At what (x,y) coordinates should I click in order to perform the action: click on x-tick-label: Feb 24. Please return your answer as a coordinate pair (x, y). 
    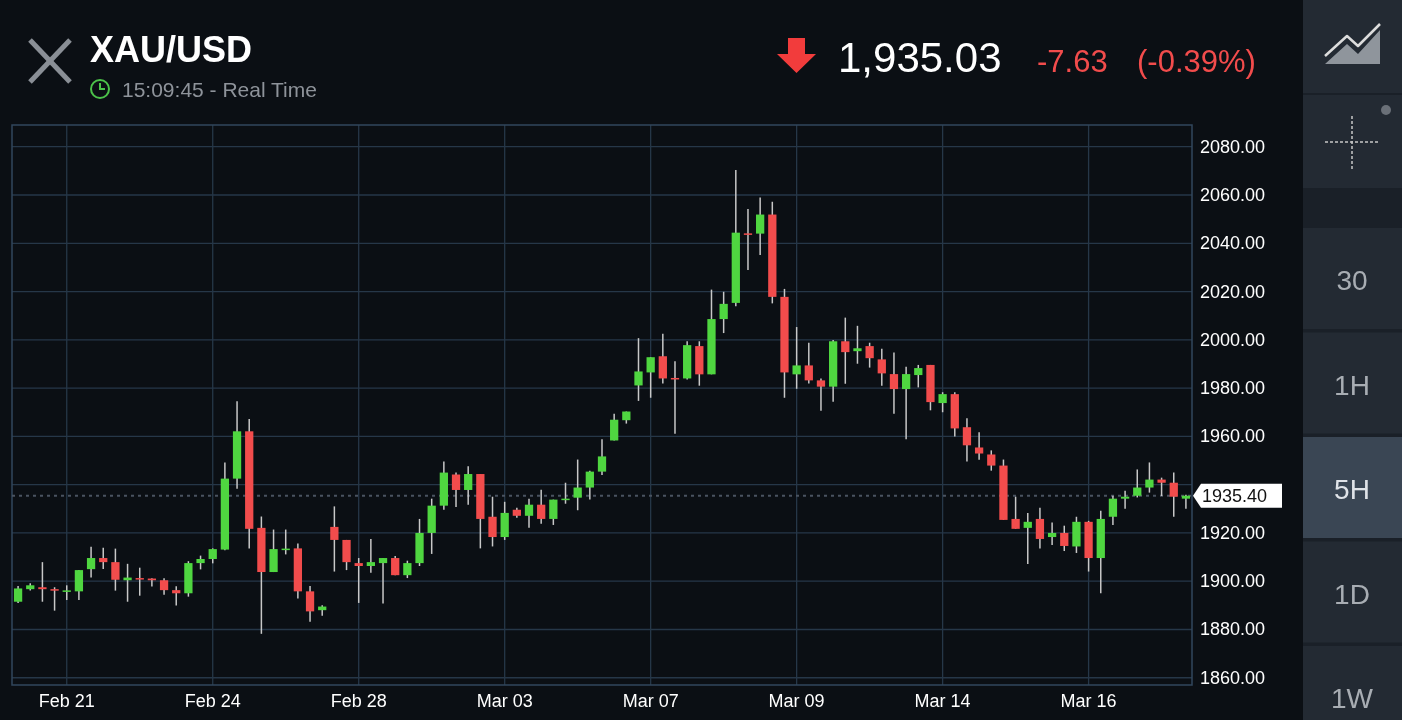
    Looking at the image, I should click on (212, 701).